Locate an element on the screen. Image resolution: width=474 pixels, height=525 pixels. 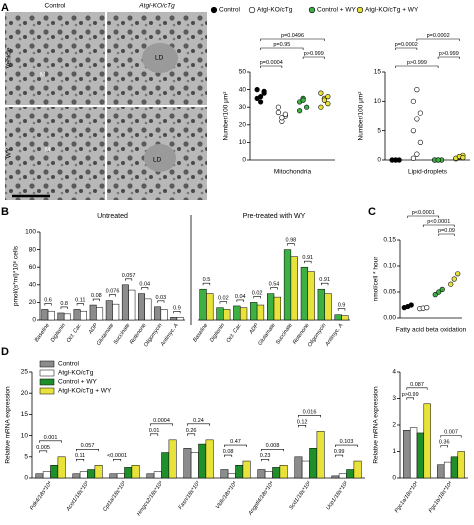
y-axis-label: Number/100 μm² is located at coordinates (226, 116).